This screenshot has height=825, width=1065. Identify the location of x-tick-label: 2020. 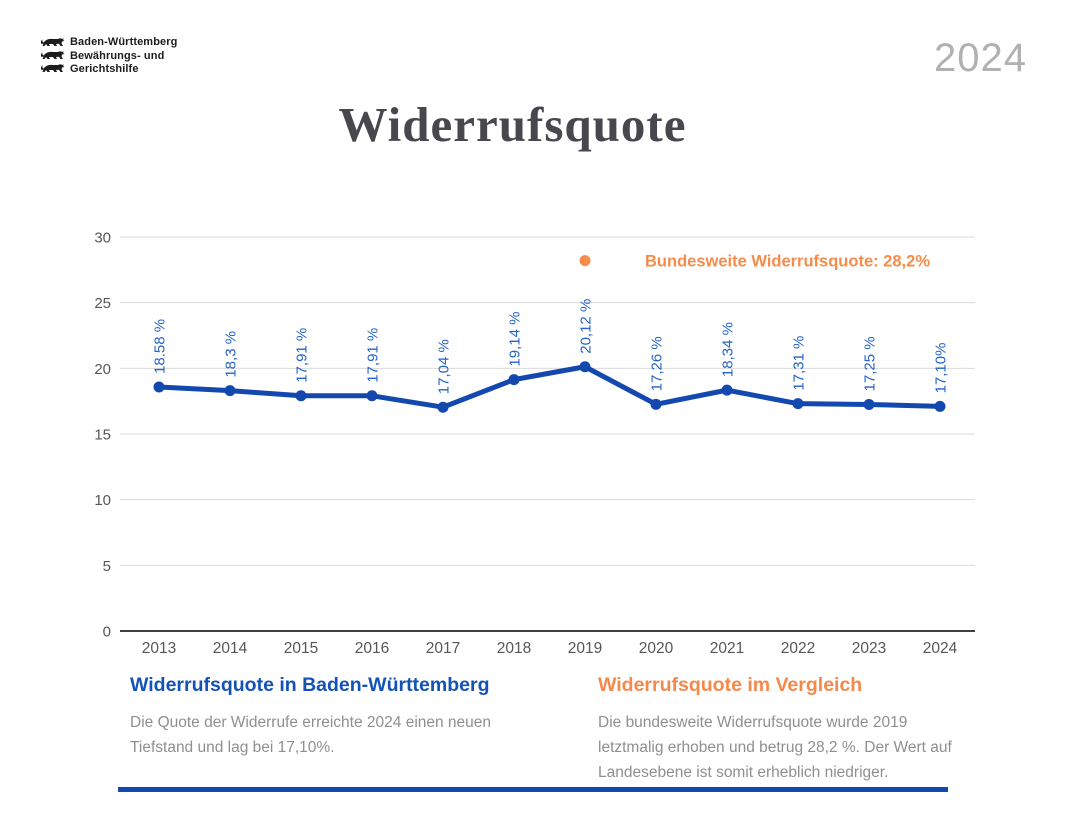
(656, 648).